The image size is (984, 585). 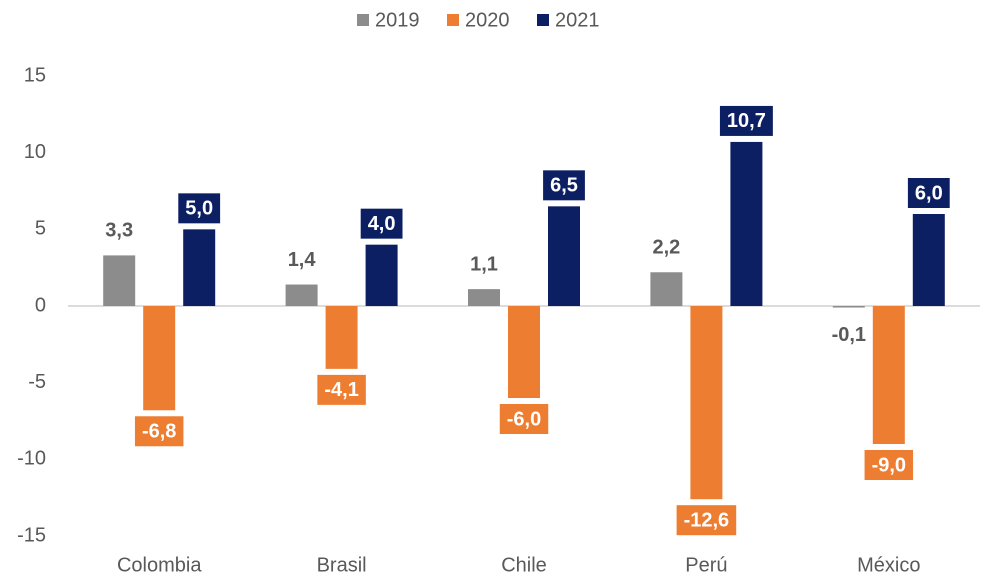 What do you see at coordinates (302, 260) in the screenshot?
I see `value-label: 1,4` at bounding box center [302, 260].